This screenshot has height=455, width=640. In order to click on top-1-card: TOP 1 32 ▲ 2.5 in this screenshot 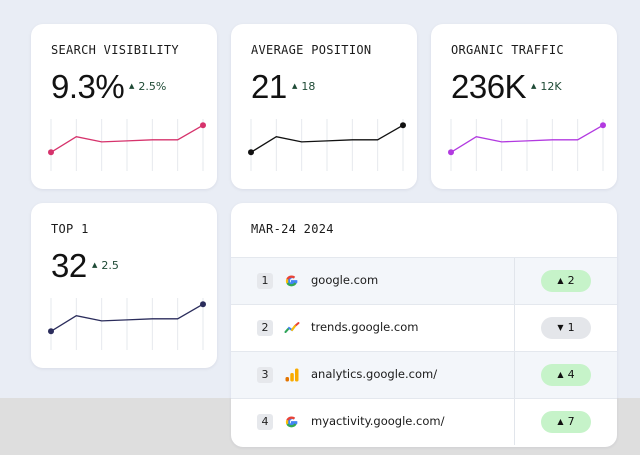, I will do `click(124, 285)`.